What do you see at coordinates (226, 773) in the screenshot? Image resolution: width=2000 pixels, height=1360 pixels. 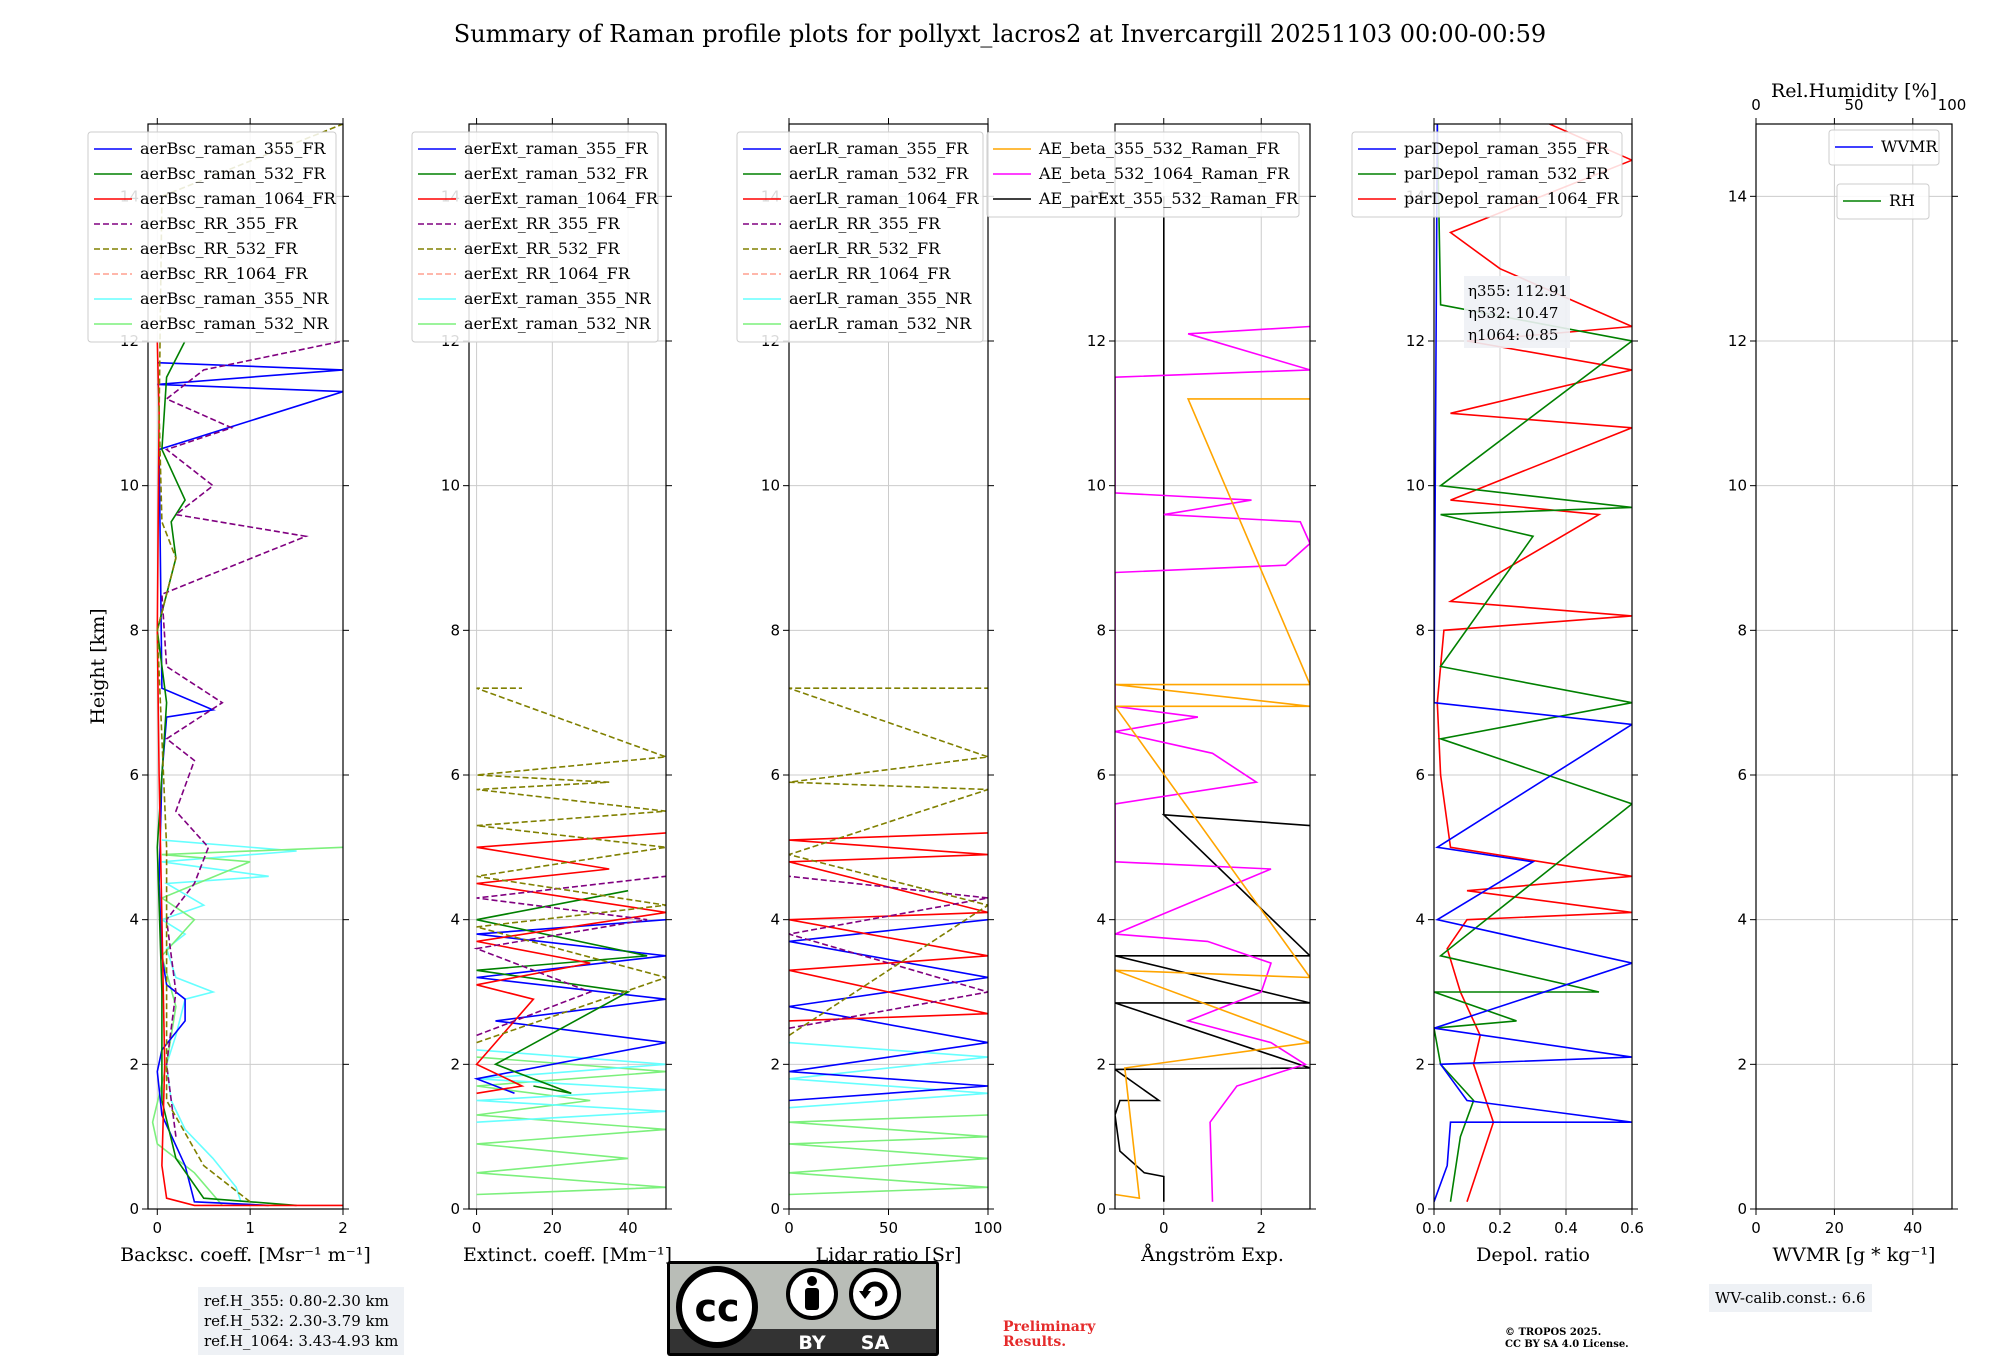 I see `series-aerBsc_raman_532_FR` at bounding box center [226, 773].